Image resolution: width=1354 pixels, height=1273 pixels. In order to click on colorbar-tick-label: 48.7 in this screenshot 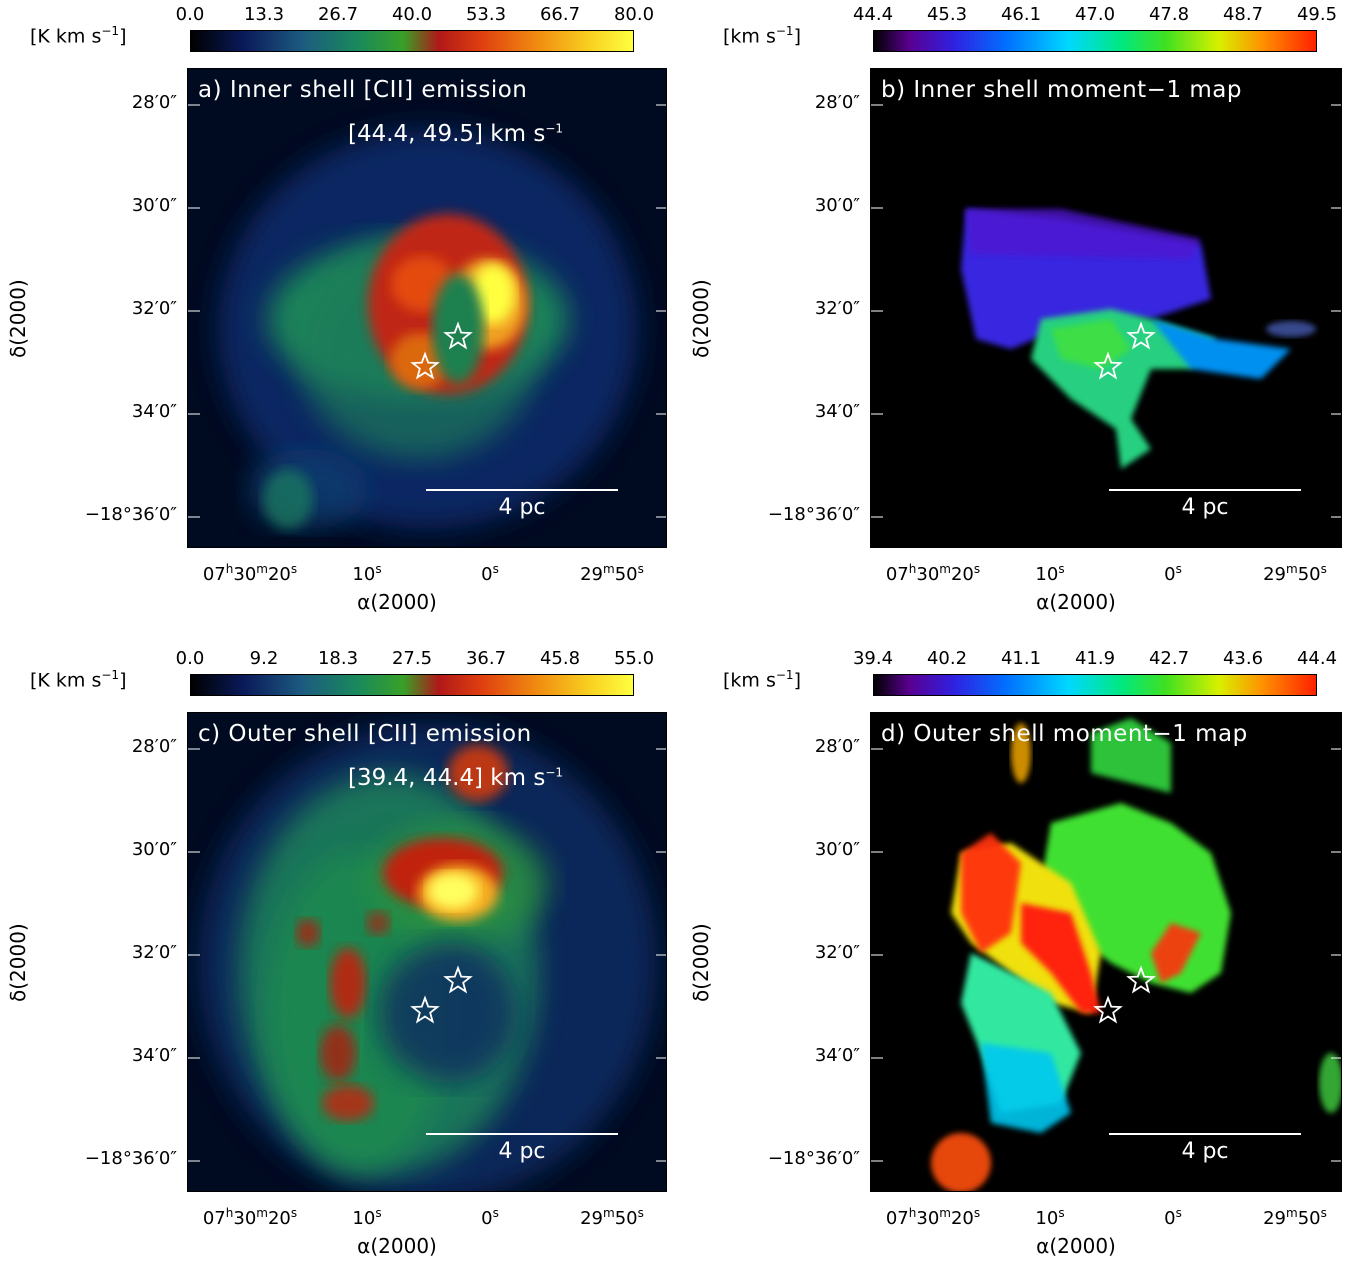, I will do `click(1243, 14)`.